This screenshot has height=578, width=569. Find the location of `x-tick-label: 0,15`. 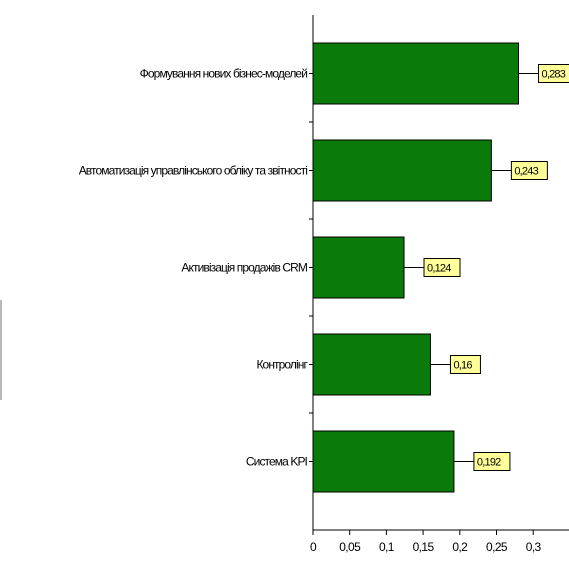

x-tick-label: 0,15 is located at coordinates (424, 547).